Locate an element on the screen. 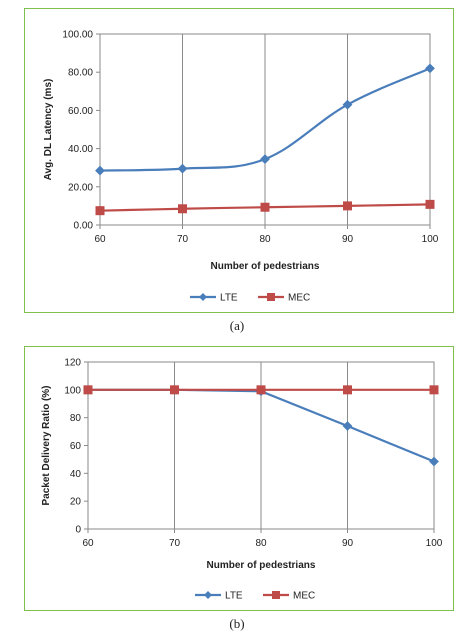 The image size is (474, 632). y-axis-label: Packet Delivery Ratio (%) is located at coordinates (46, 445).